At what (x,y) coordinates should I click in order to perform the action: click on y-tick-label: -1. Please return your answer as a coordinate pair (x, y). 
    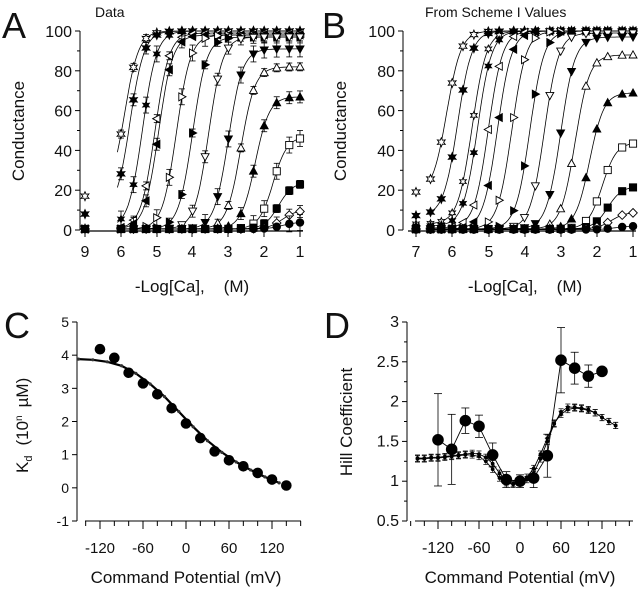
    Looking at the image, I should click on (63, 521).